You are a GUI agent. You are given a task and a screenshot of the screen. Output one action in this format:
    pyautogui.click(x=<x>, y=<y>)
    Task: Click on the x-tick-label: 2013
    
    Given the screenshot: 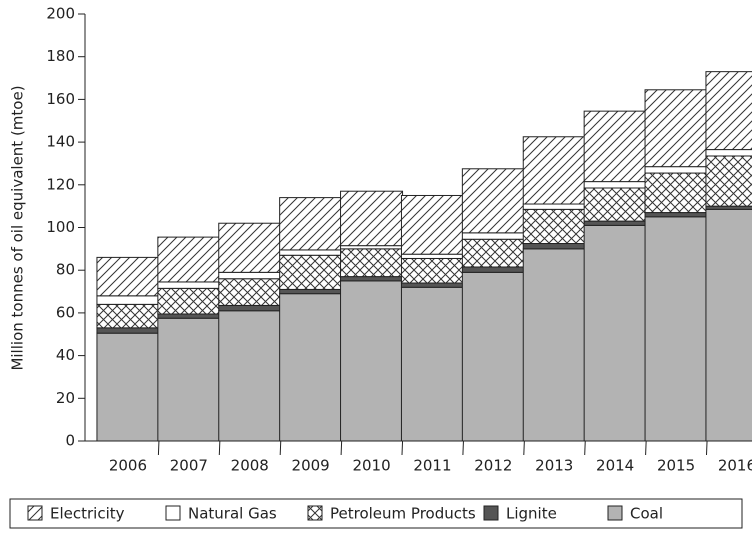 What is the action you would take?
    pyautogui.click(x=554, y=466)
    